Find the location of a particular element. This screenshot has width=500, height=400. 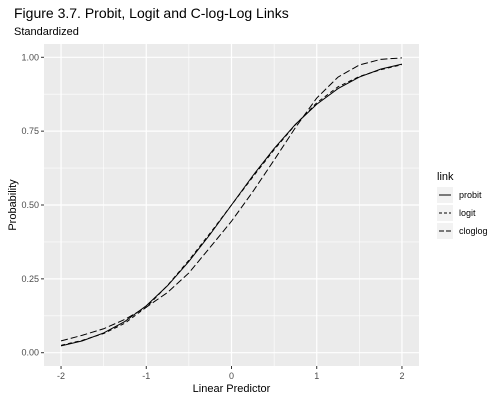

x-tick-label: -2 is located at coordinates (61, 376).